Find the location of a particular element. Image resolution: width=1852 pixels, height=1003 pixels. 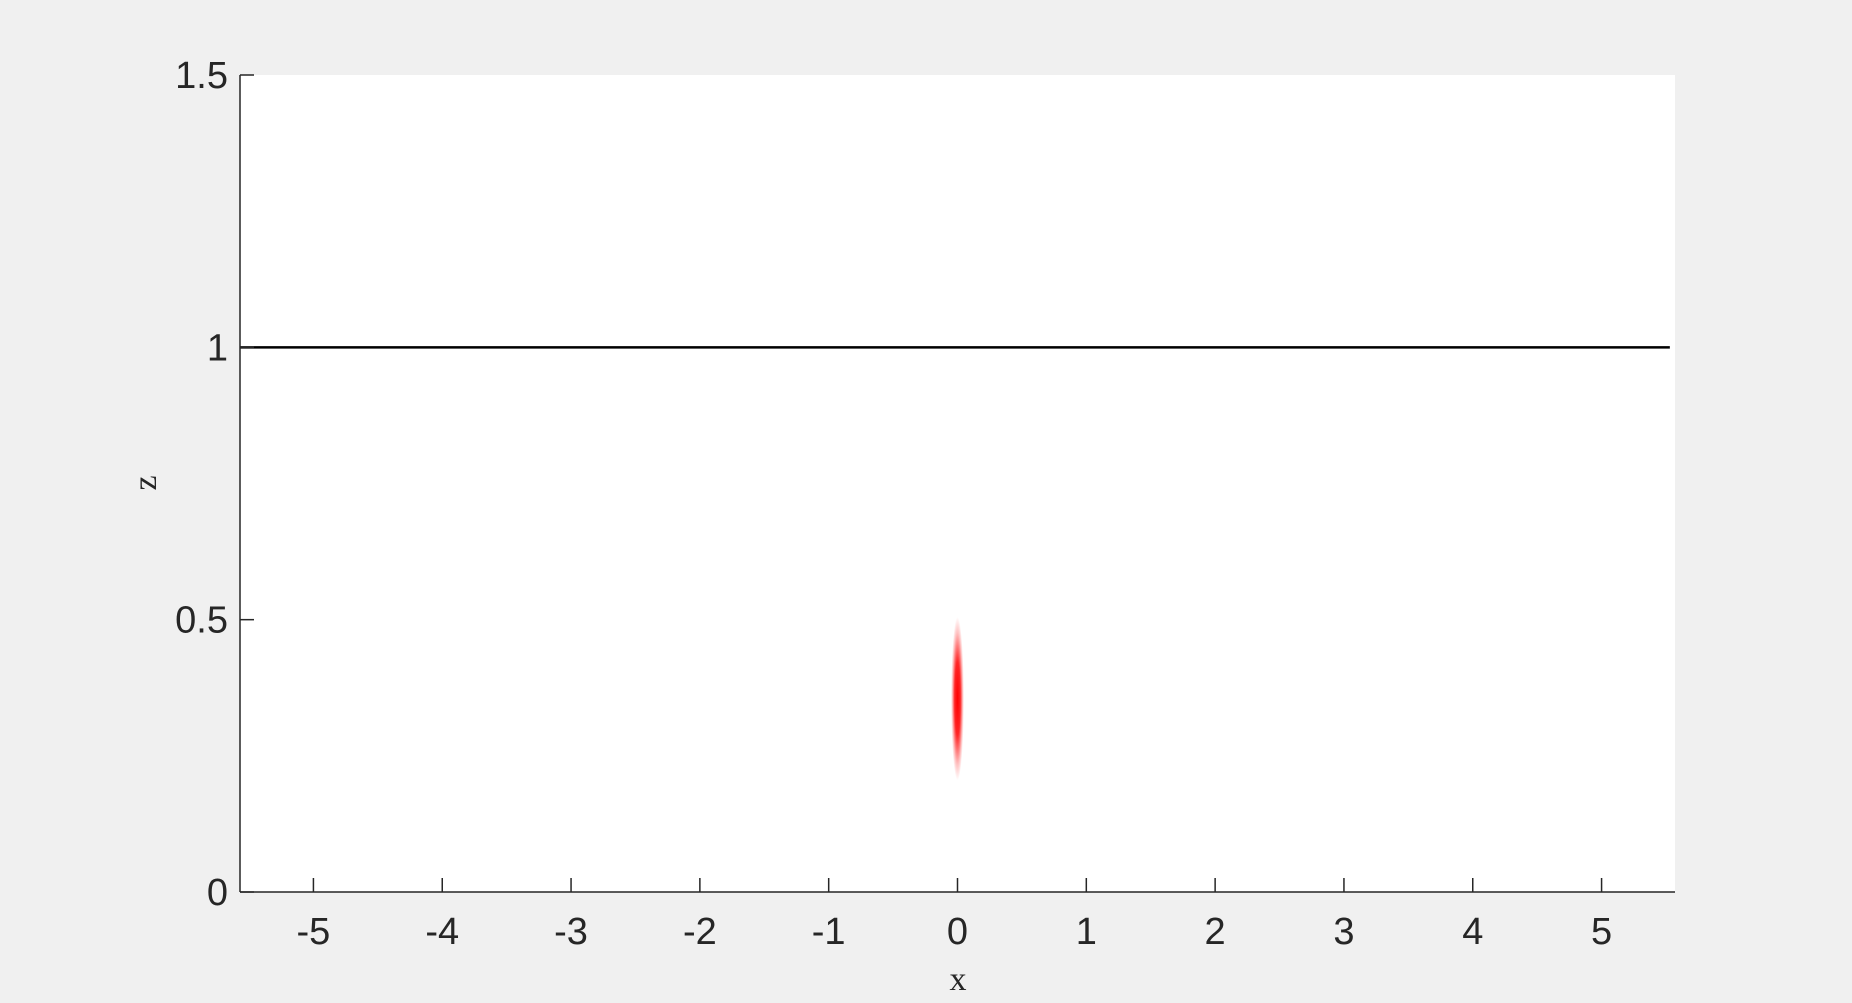

y-tick-label: 0.5 is located at coordinates (201, 621).